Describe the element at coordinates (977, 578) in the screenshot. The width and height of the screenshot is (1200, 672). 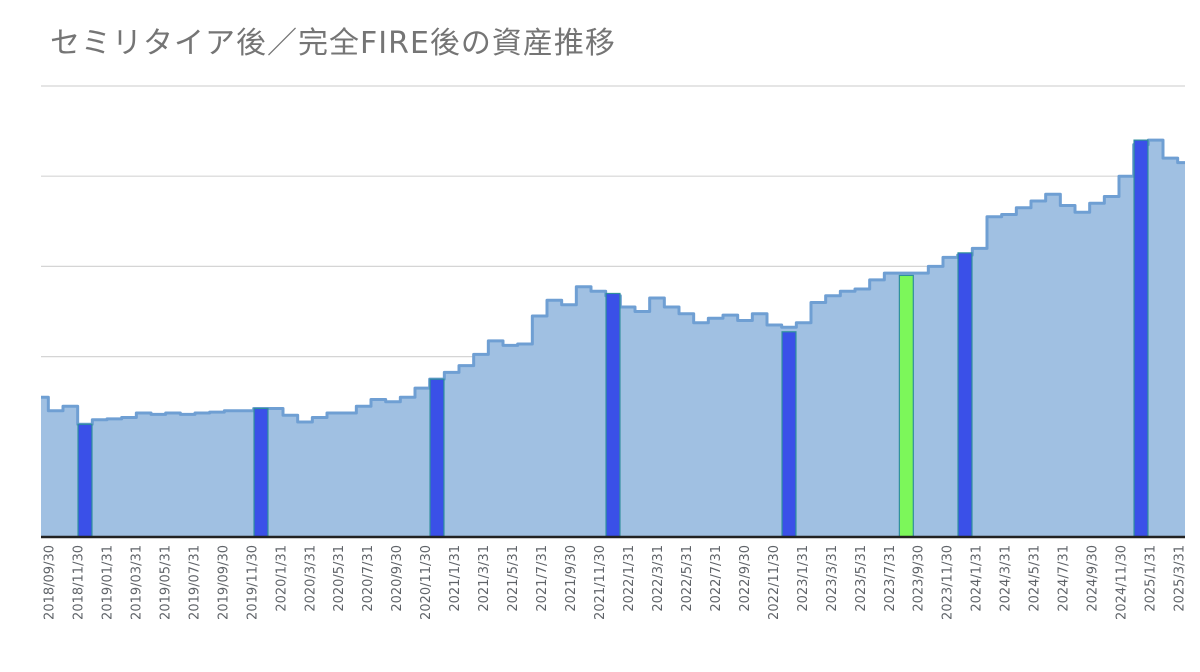
I see `x-tick-label: 2024/1/31` at that location.